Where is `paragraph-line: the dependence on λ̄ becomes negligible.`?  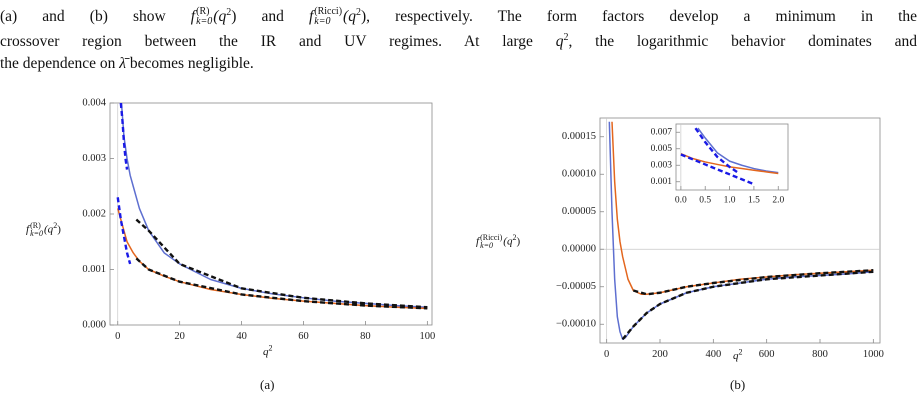 paragraph-line: the dependence on λ̄ becomes negligible. is located at coordinates (458, 64).